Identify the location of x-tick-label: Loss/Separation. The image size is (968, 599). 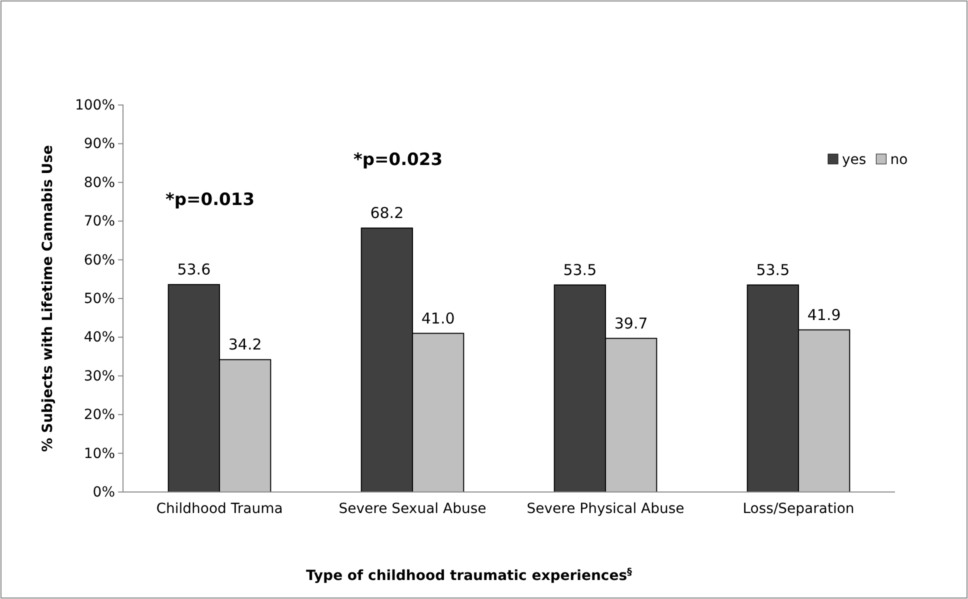
(798, 509).